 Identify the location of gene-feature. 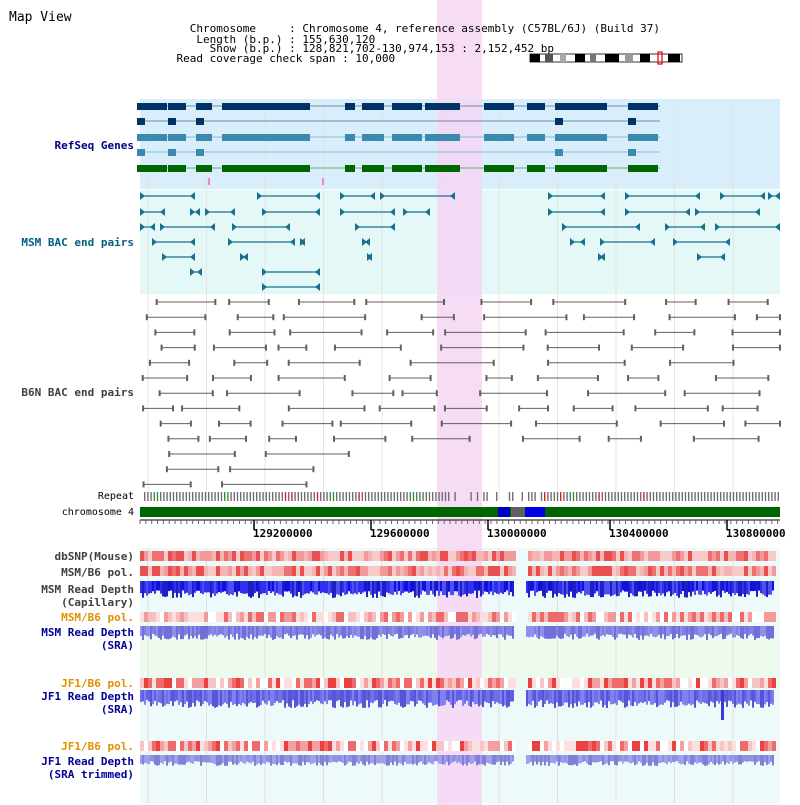
(581, 137).